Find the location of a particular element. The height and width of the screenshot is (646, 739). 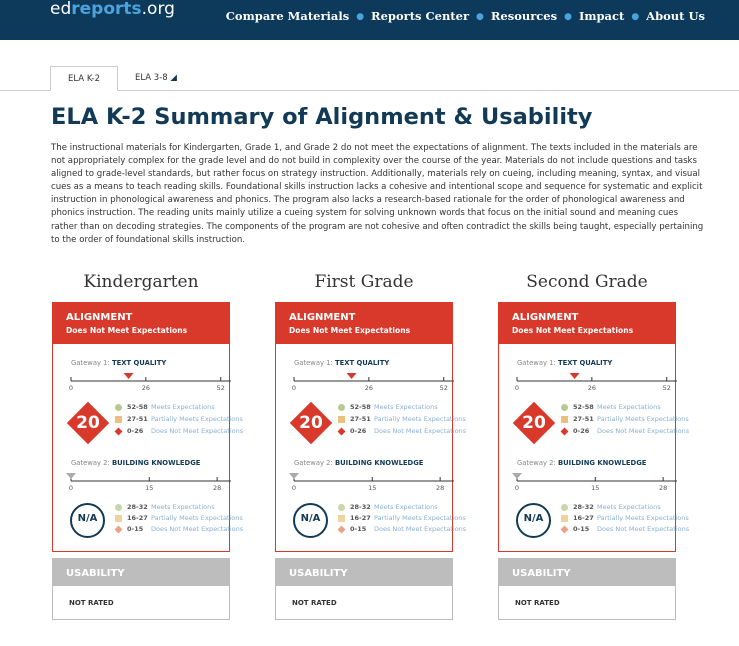

grade-name: First Grade is located at coordinates (364, 282).